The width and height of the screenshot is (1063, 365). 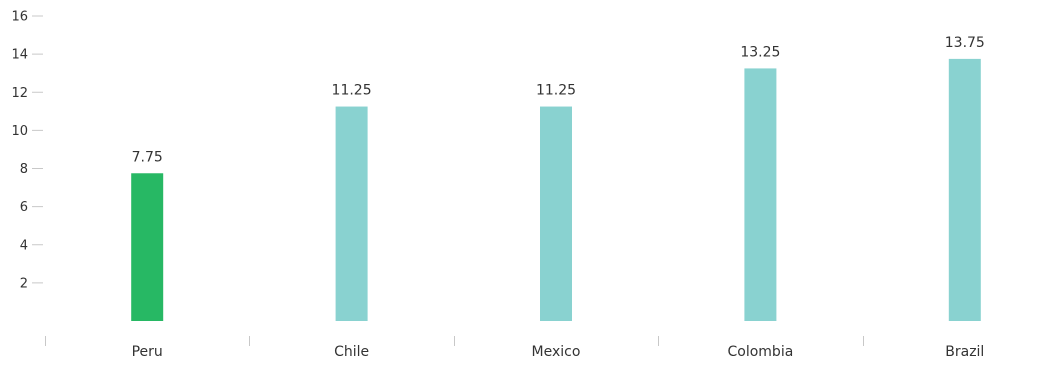 What do you see at coordinates (24, 245) in the screenshot?
I see `y-tick-label: 4` at bounding box center [24, 245].